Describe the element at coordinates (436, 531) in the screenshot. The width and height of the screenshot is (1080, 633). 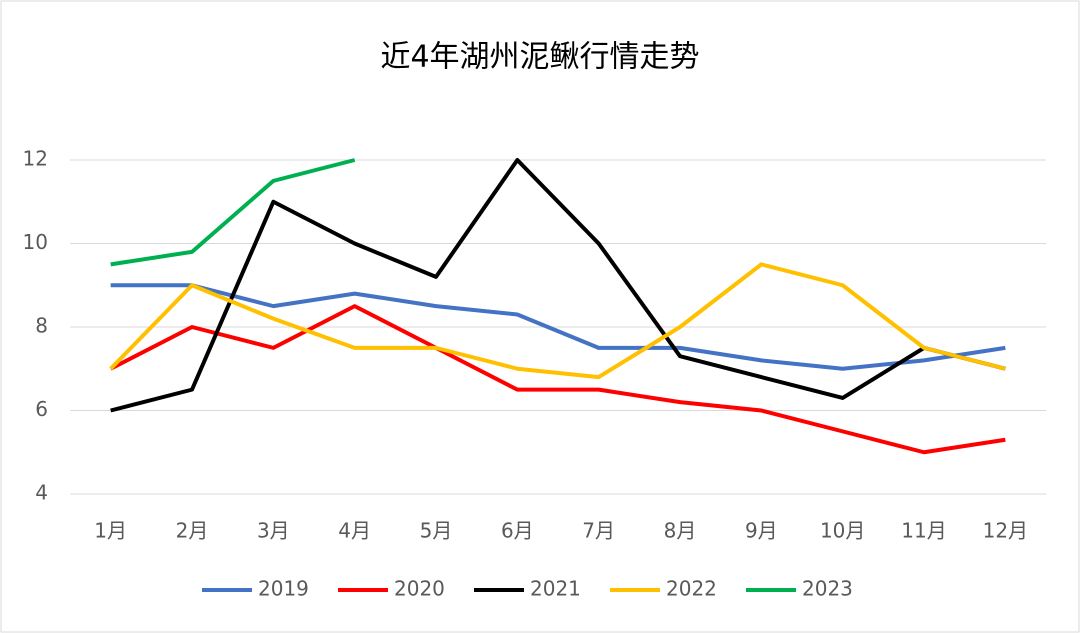
I see `x-tick-label: 5月` at that location.